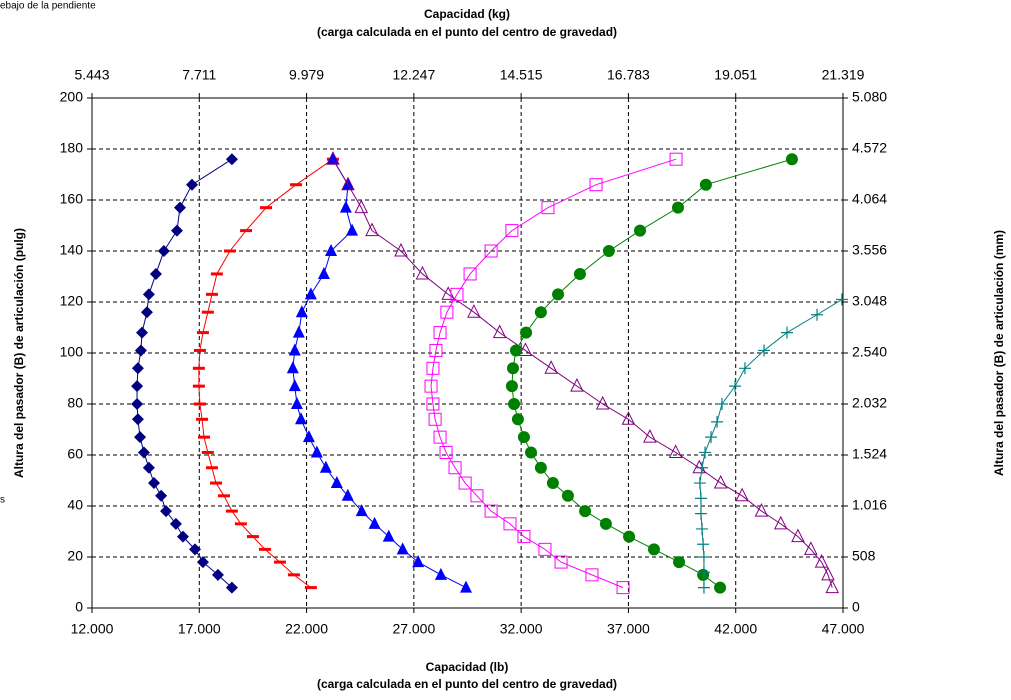  Describe the element at coordinates (72, 199) in the screenshot. I see `y-tick-label: 160` at that location.